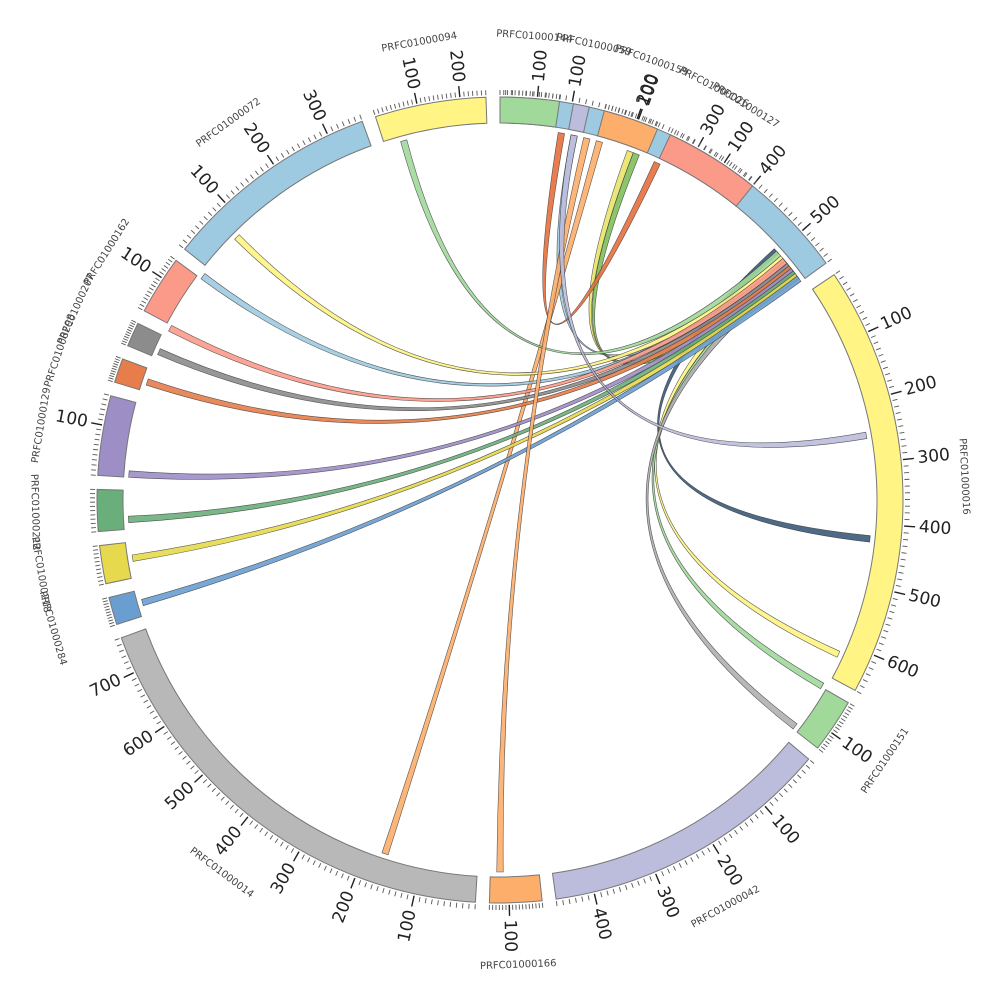 The width and height of the screenshot is (1000, 1000). I want to click on segment-label-PRFC01000159: PRFC01000159, so click(651, 60).